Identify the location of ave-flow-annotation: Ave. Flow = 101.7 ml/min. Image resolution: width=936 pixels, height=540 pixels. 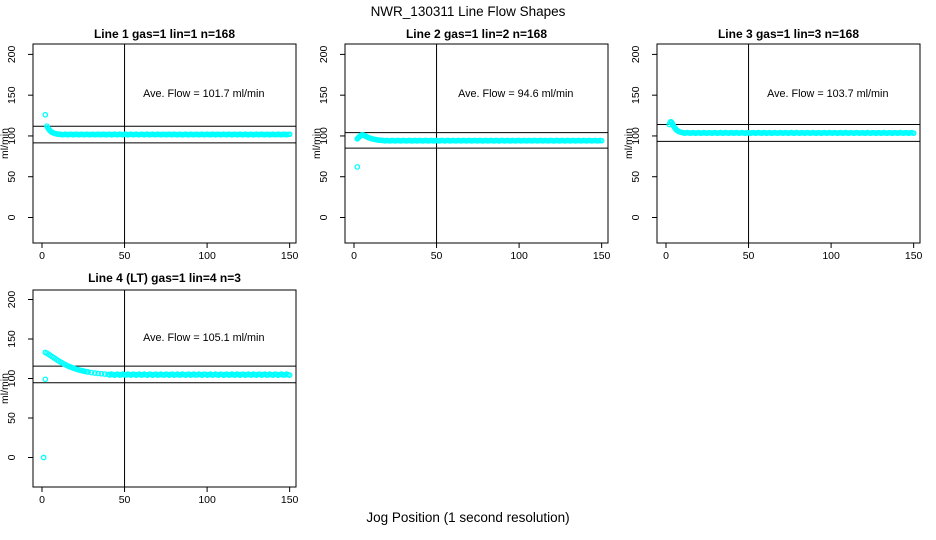
(203, 94).